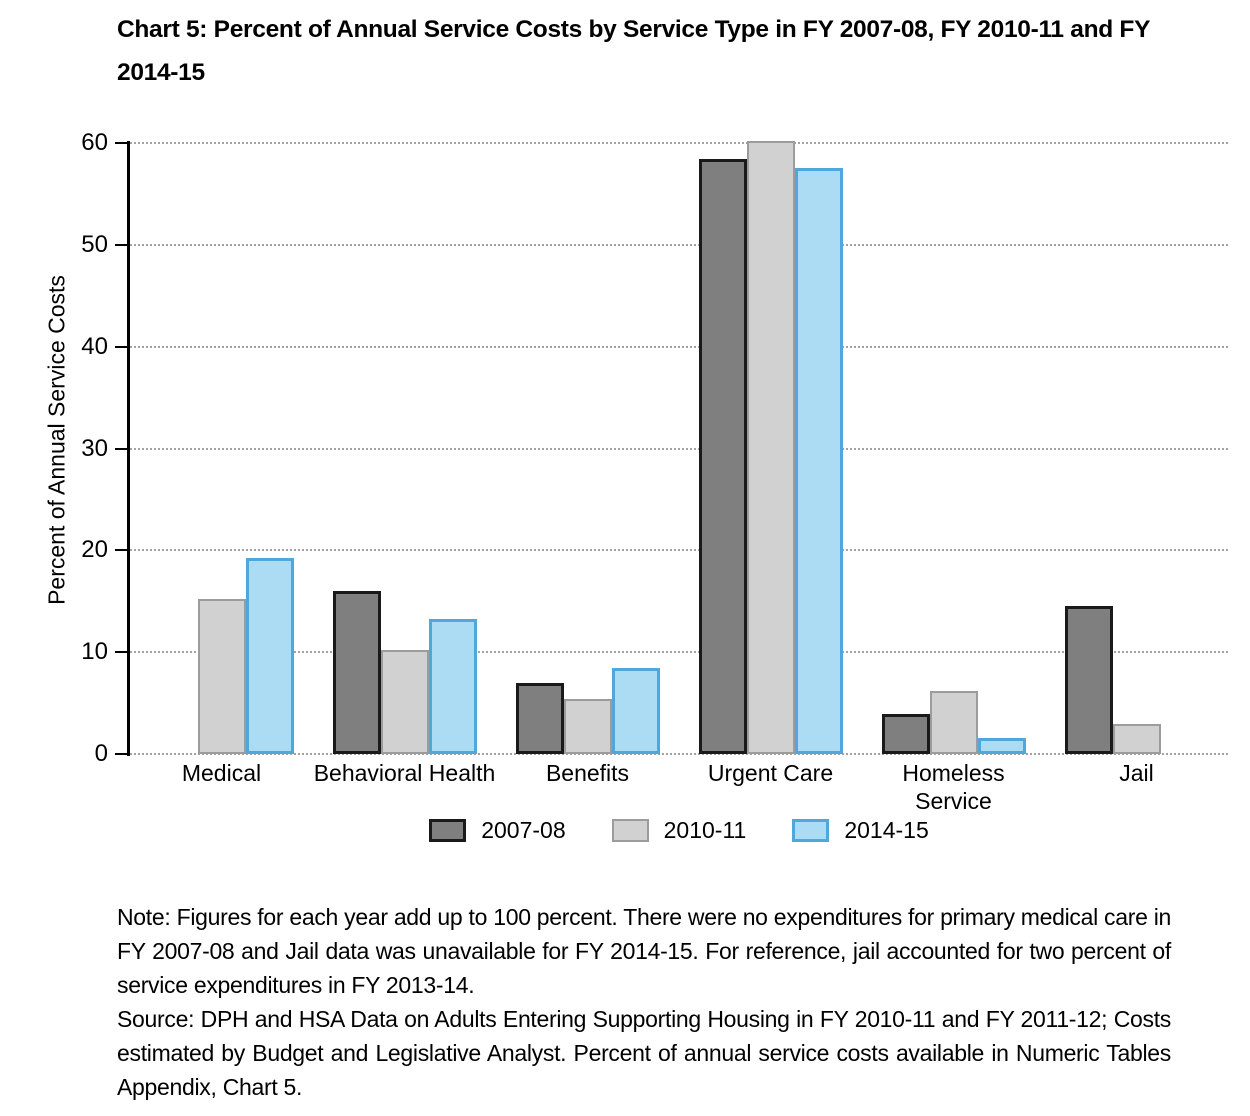 The width and height of the screenshot is (1250, 1116). Describe the element at coordinates (1136, 680) in the screenshot. I see `bar-group-jail` at that location.